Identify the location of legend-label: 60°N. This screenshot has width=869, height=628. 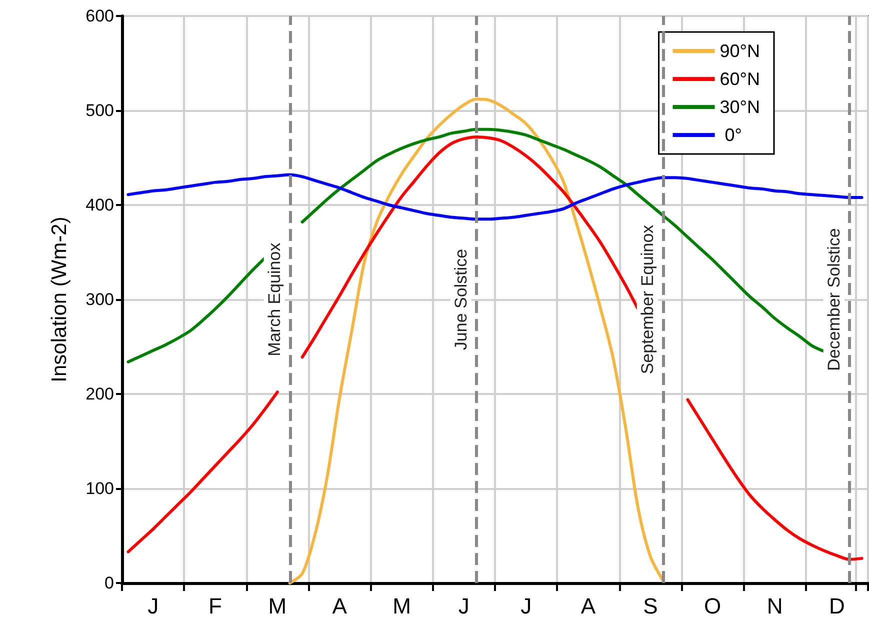
(740, 79).